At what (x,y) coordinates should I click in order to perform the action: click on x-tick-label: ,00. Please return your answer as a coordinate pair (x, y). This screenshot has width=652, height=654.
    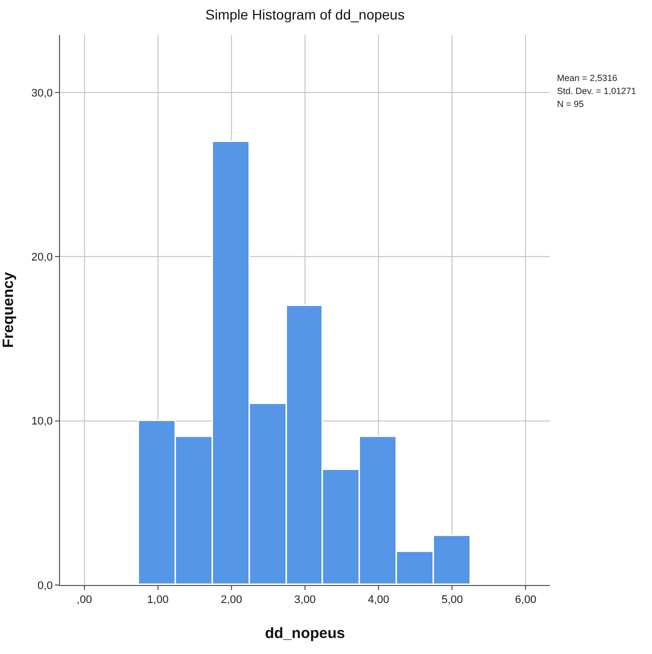
    Looking at the image, I should click on (84, 600).